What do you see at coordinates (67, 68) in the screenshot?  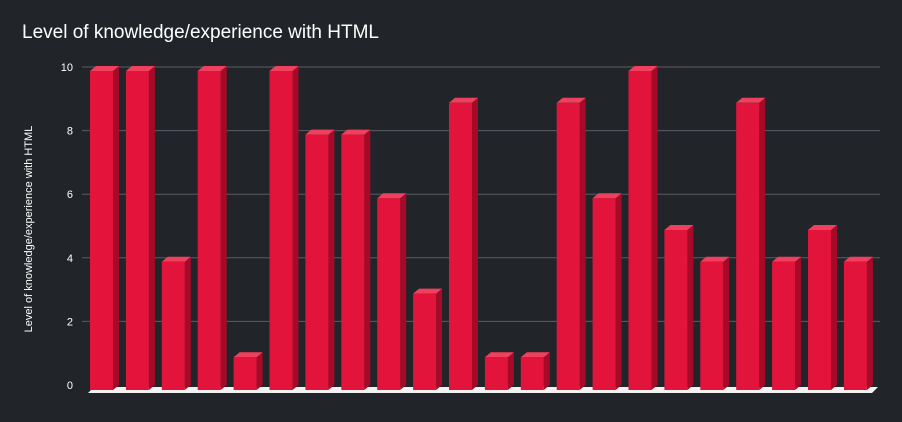 I see `y-tick-label: 10` at bounding box center [67, 68].